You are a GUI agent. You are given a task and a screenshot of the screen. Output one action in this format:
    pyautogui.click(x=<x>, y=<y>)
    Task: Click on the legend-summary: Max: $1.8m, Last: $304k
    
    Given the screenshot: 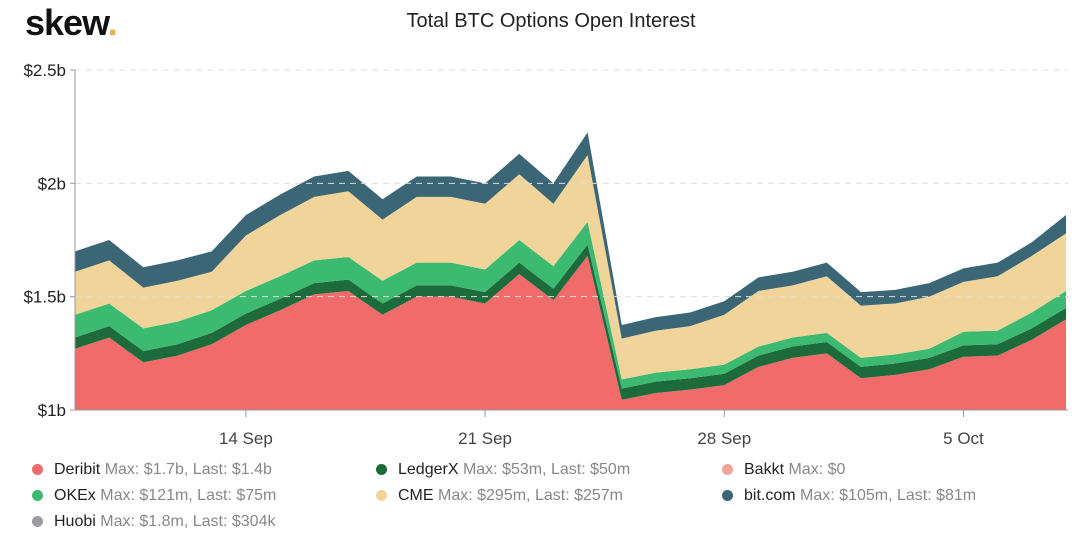 What is the action you would take?
    pyautogui.click(x=188, y=521)
    